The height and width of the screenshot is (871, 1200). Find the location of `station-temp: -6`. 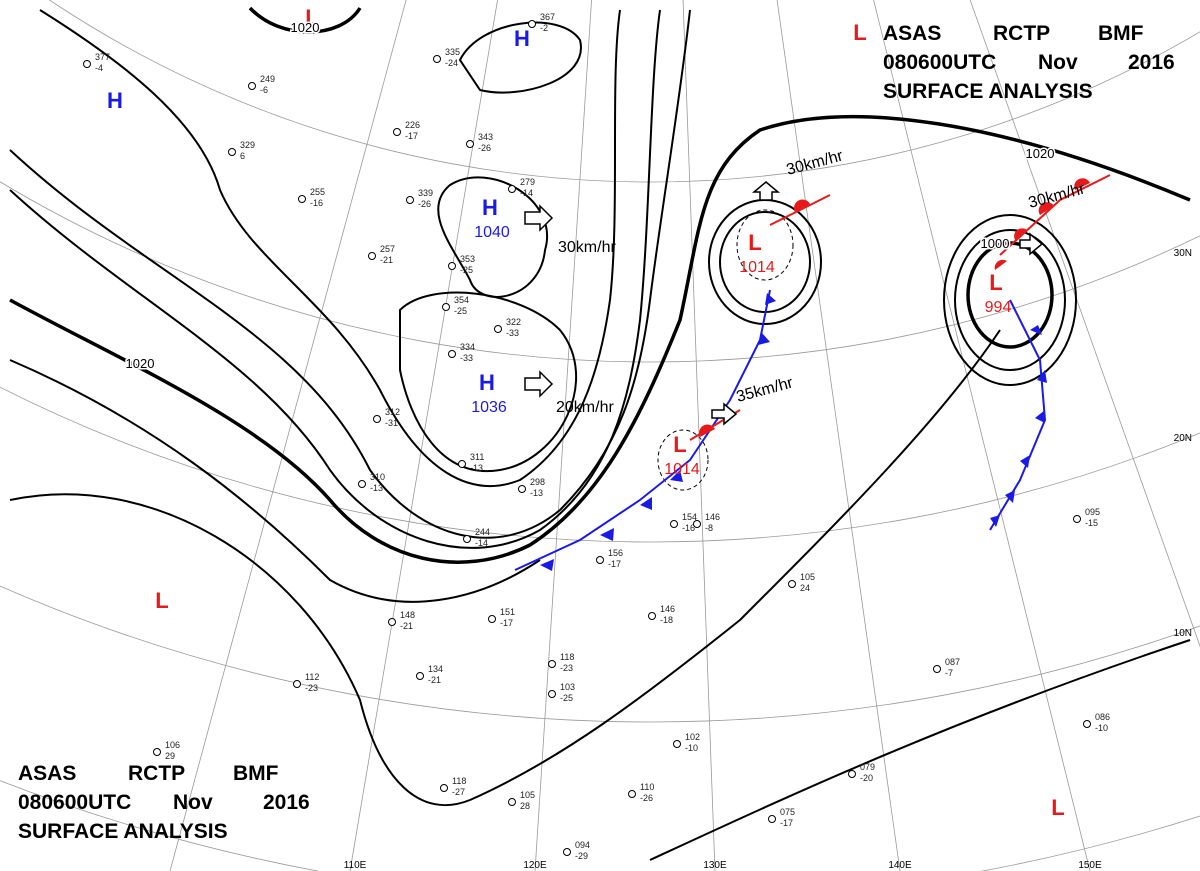

station-temp: -6 is located at coordinates (264, 90).